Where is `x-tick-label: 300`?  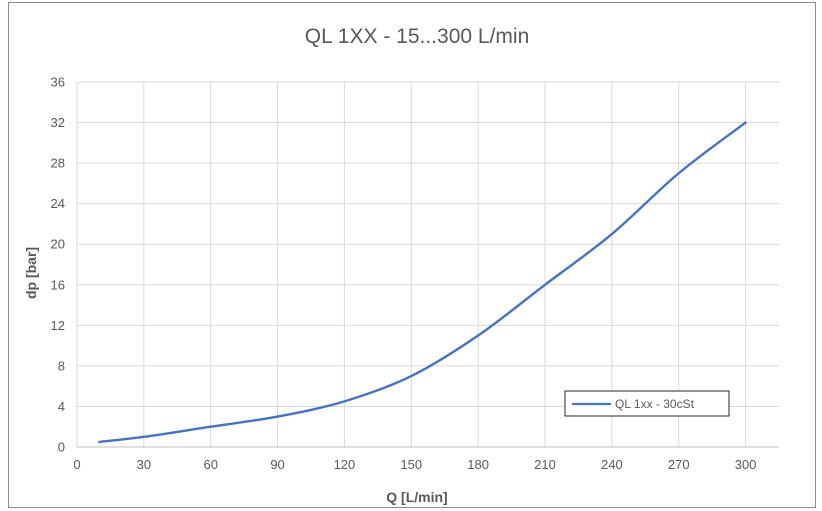
x-tick-label: 300 is located at coordinates (746, 464).